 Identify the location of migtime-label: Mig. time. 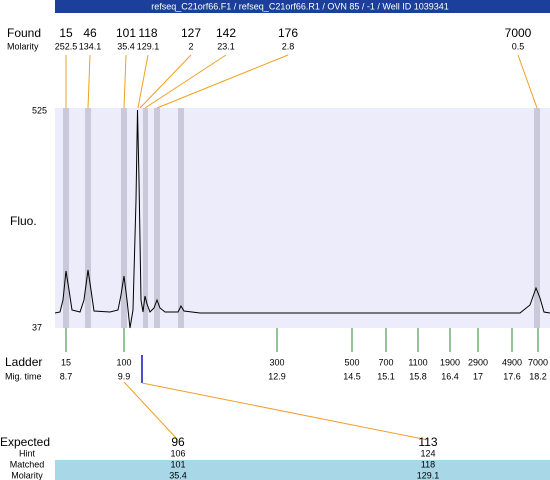
(23, 376).